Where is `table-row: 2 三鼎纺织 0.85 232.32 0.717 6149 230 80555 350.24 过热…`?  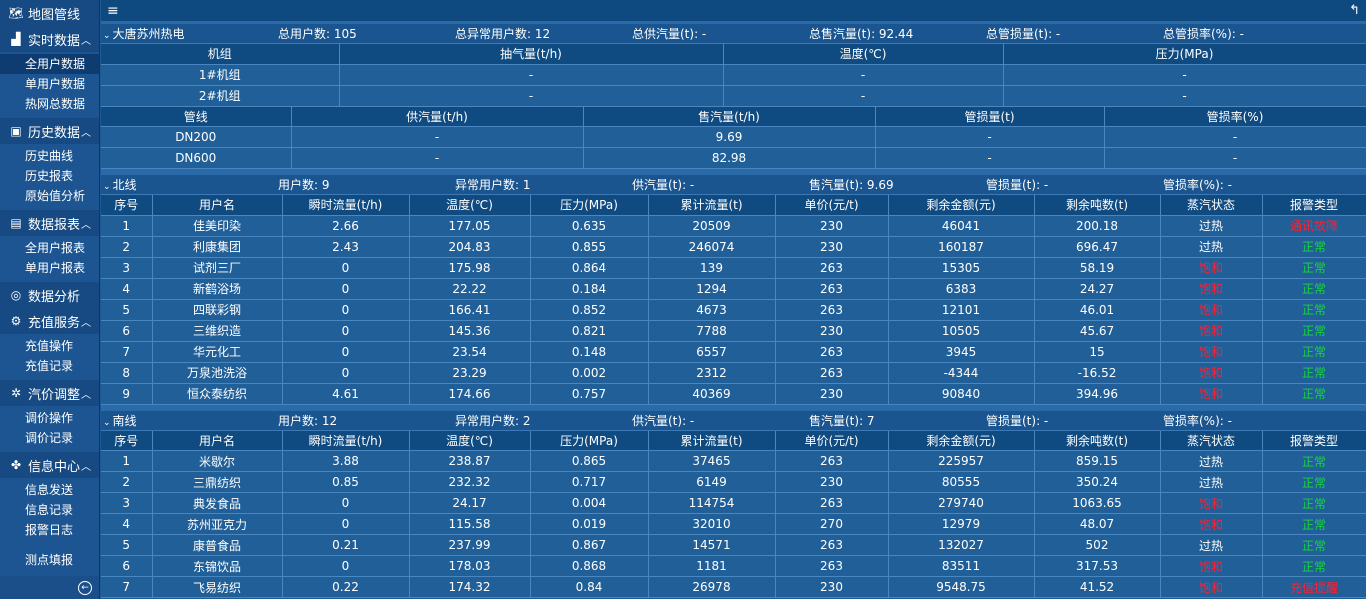
table-row: 2 三鼎纺织 0.85 232.32 0.717 6149 230 80555 350.24 过热… is located at coordinates (733, 482).